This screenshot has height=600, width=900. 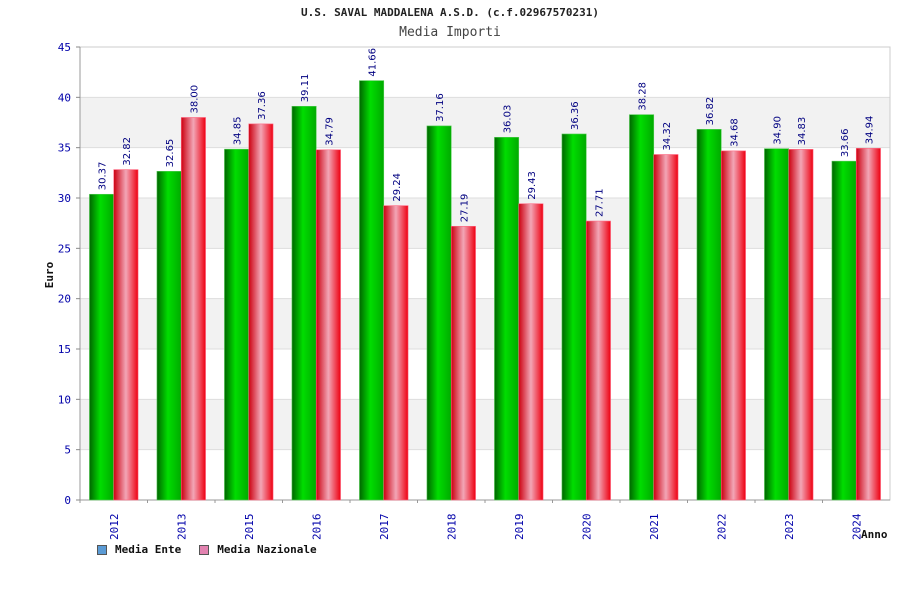 What do you see at coordinates (64, 299) in the screenshot?
I see `y-tick-label: 20` at bounding box center [64, 299].